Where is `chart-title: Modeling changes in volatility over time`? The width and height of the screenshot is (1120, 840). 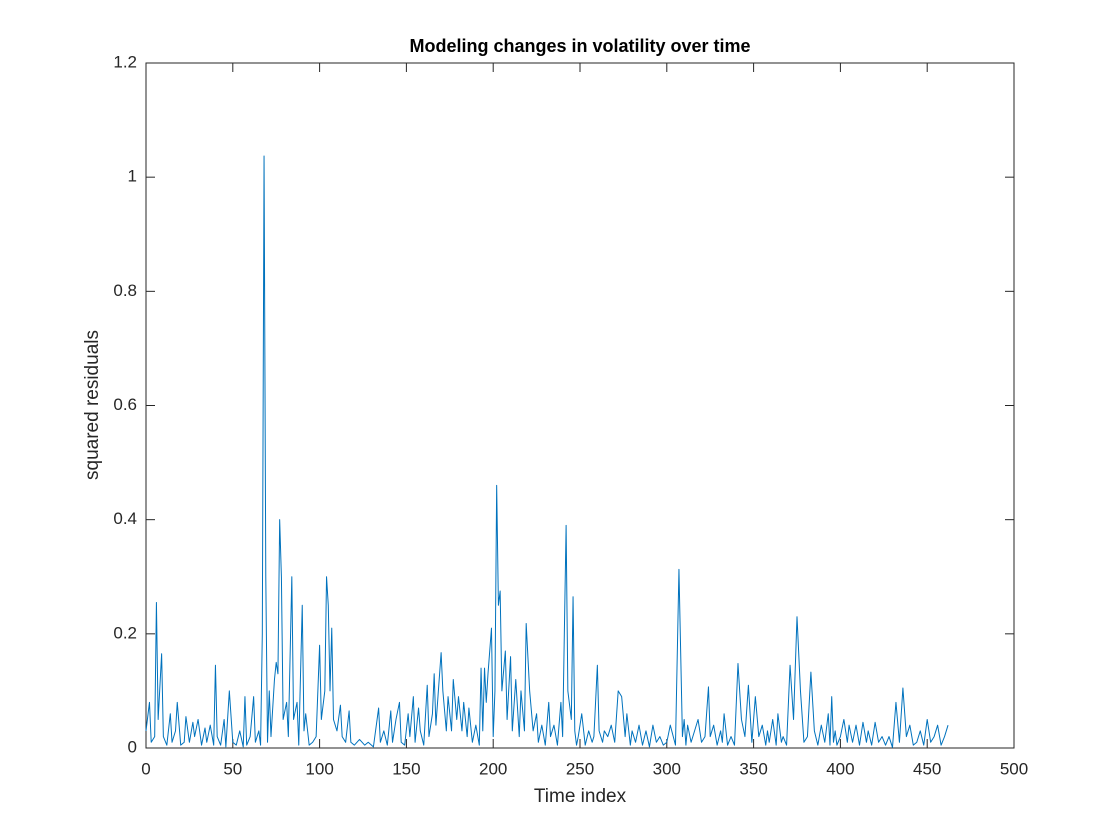 chart-title: Modeling changes in volatility over time is located at coordinates (579, 46).